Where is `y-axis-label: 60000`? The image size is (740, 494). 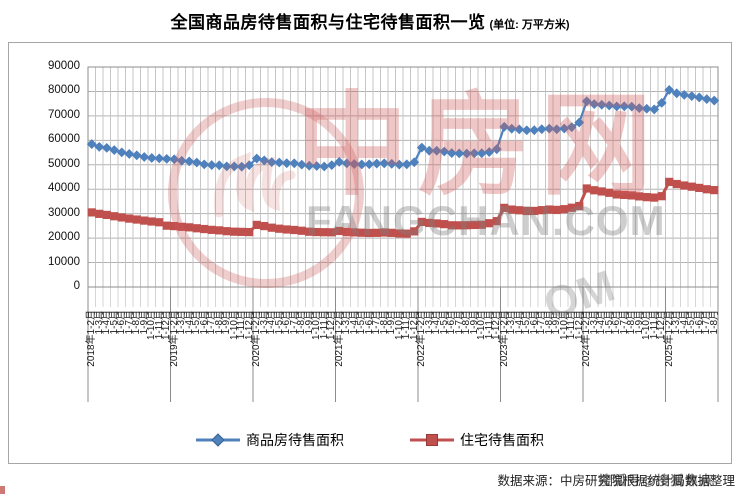 y-axis-label: 60000 is located at coordinates (64, 139).